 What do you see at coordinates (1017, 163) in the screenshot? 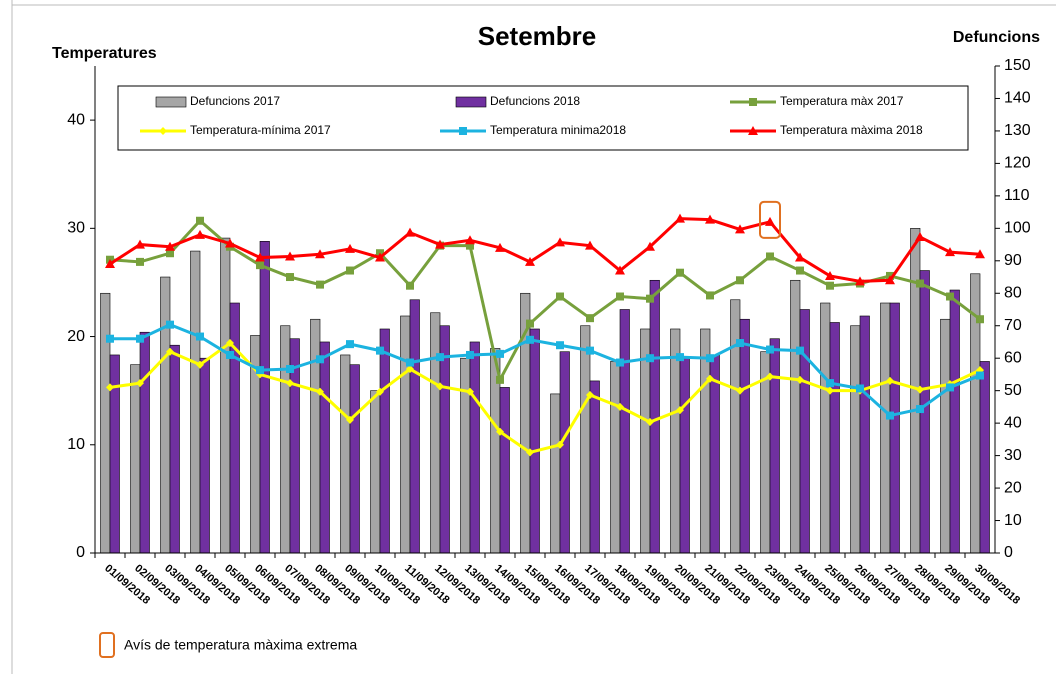
I see `y2-tick-label: 120` at bounding box center [1017, 163].